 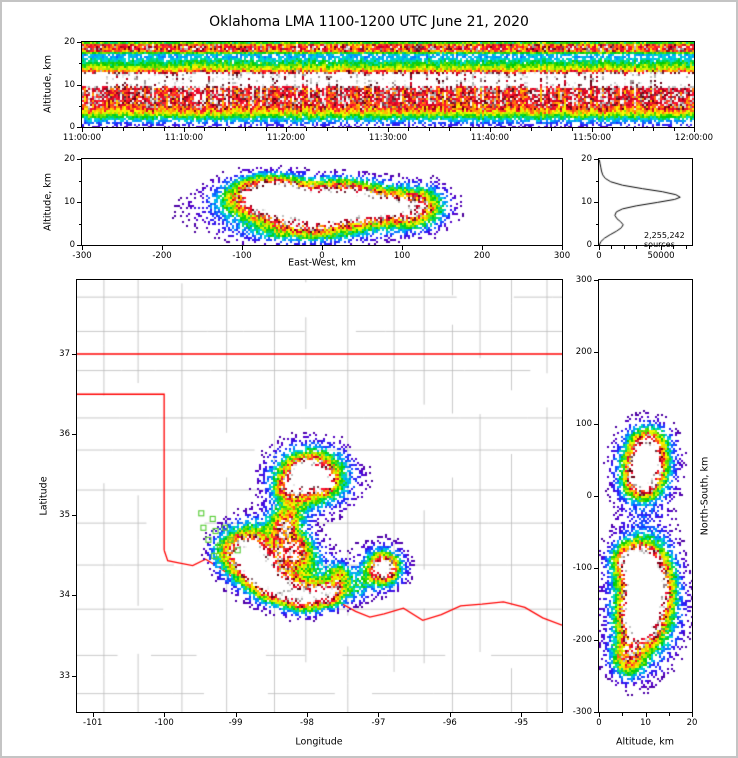 I want to click on altitude-histogram-panel, so click(x=645, y=202).